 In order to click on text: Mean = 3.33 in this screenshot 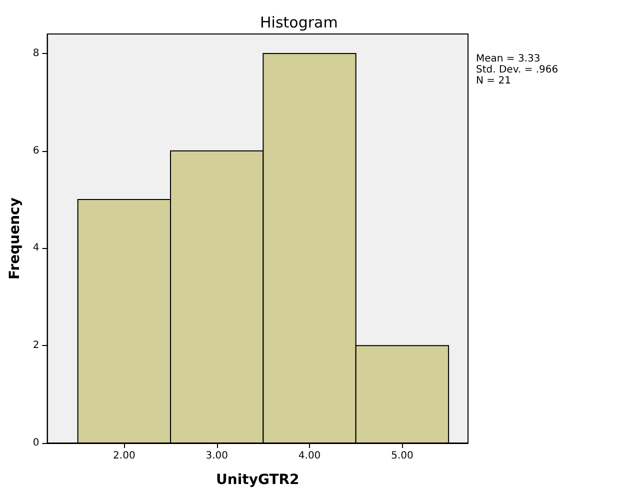, I will do `click(508, 59)`.